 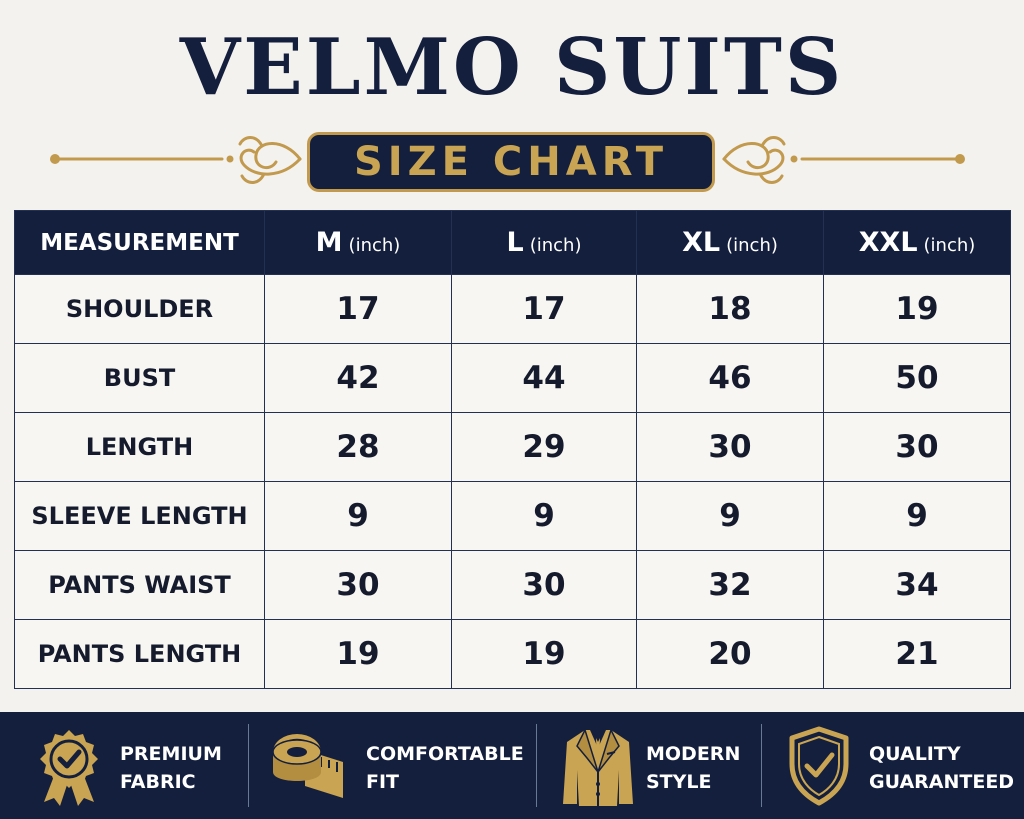 I want to click on table-cell: 34, so click(x=917, y=585).